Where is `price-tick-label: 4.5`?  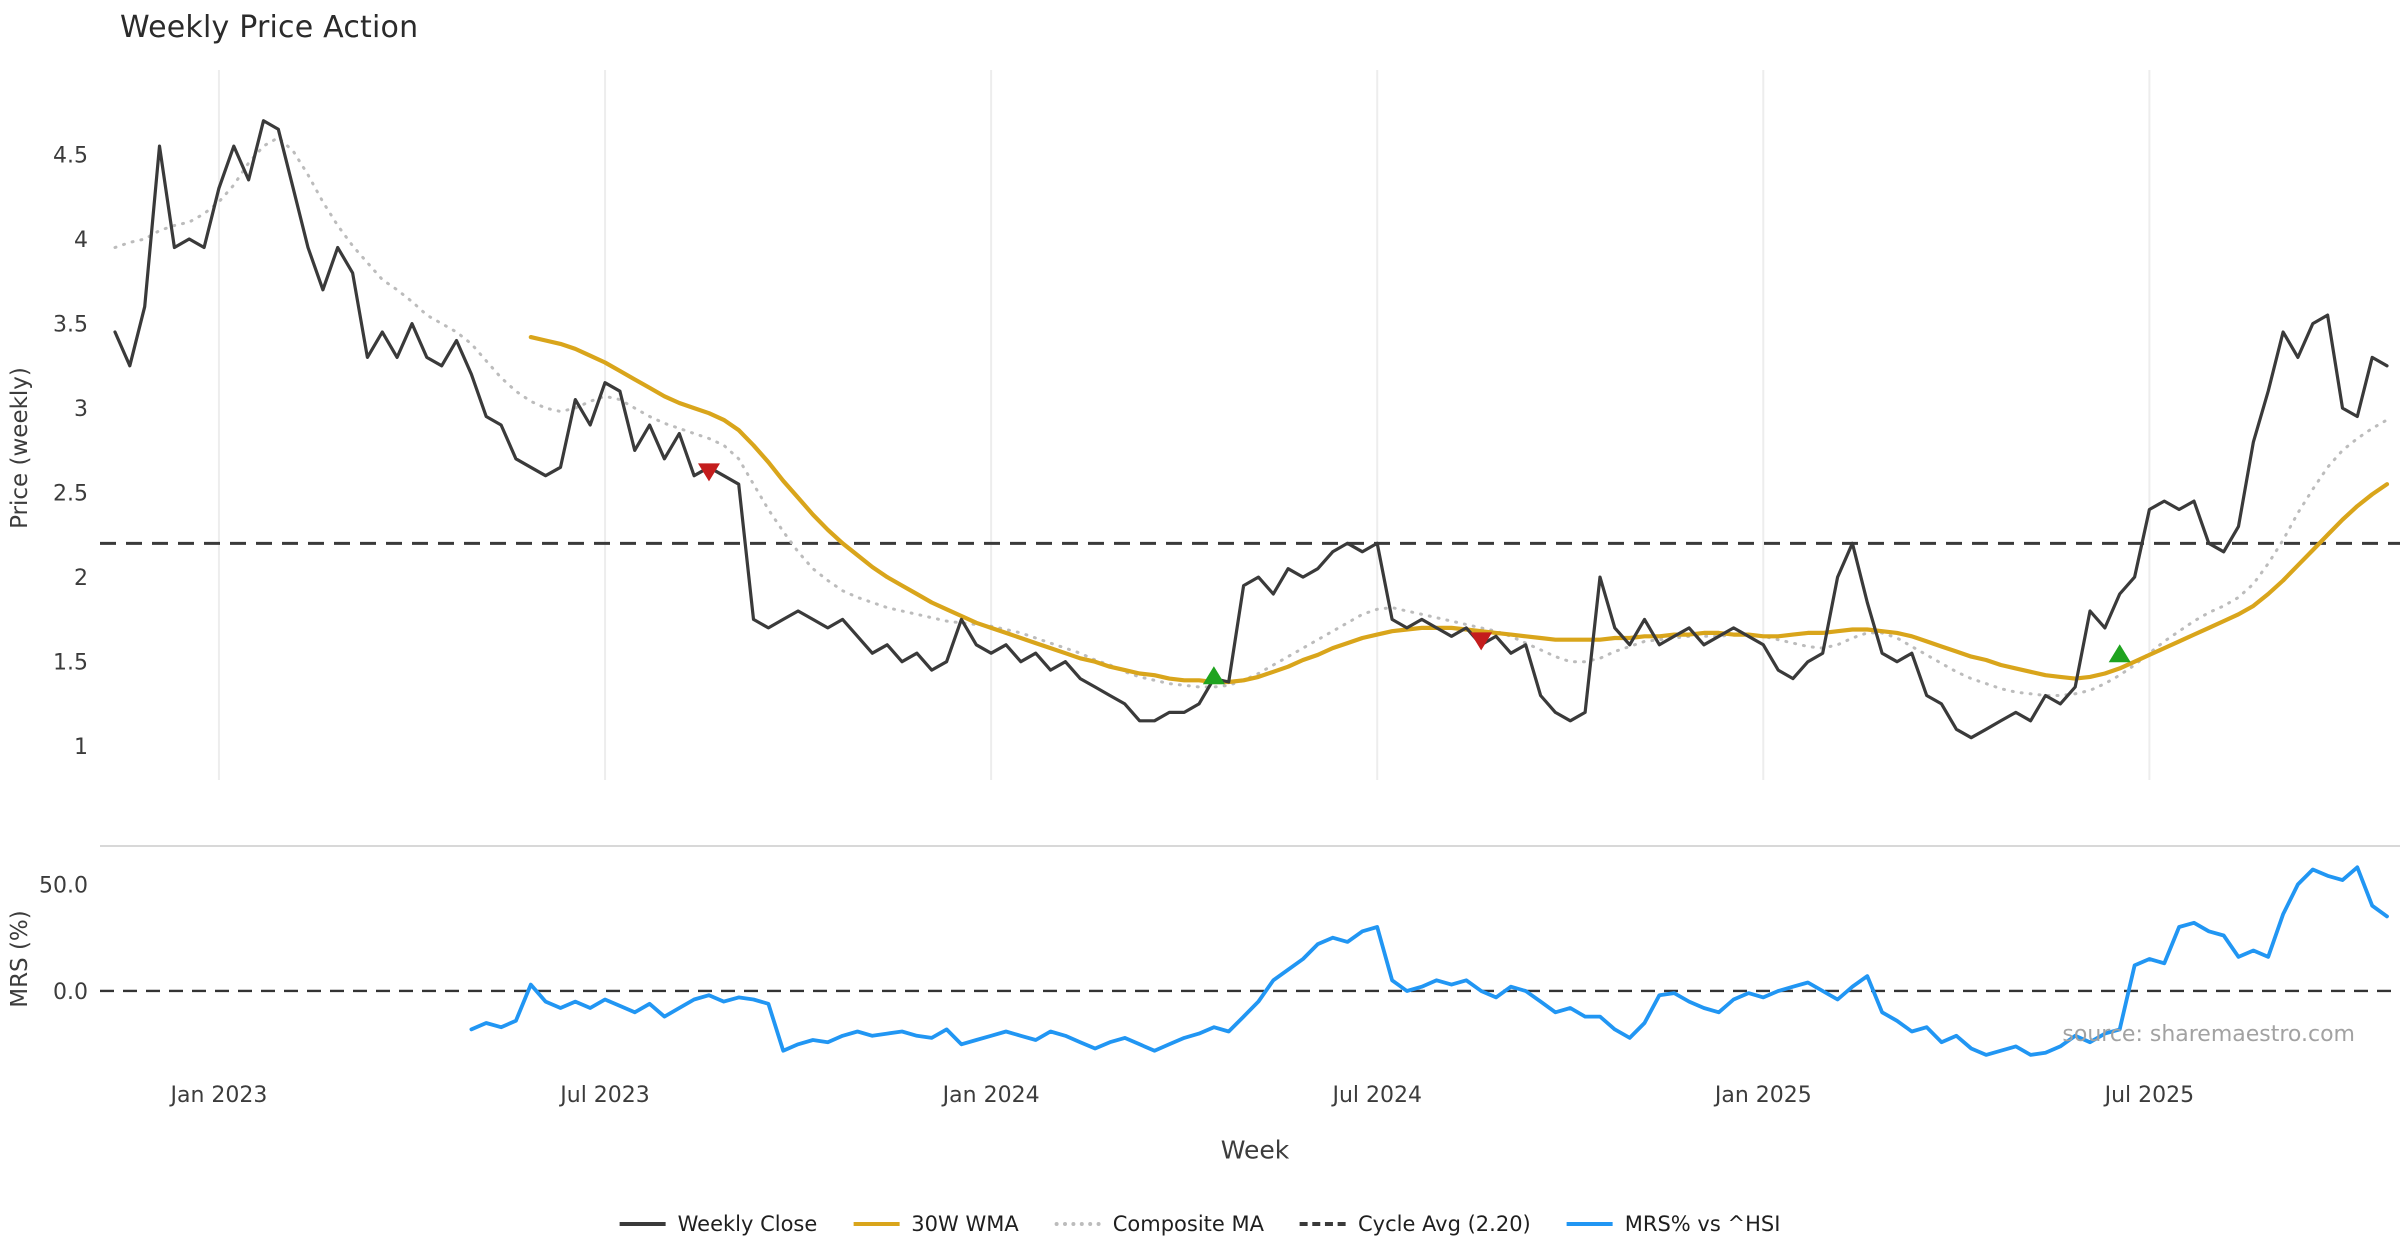 price-tick-label: 4.5 is located at coordinates (70, 156).